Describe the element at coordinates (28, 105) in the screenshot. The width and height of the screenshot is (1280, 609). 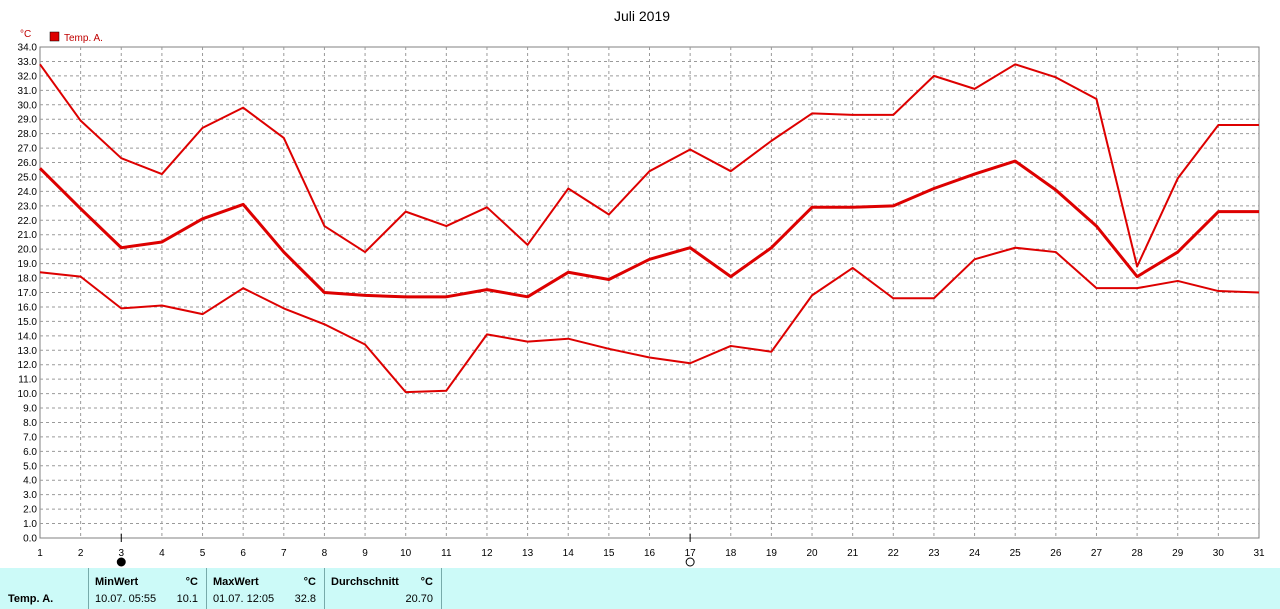
I see `y-tick-label: 30.0` at that location.